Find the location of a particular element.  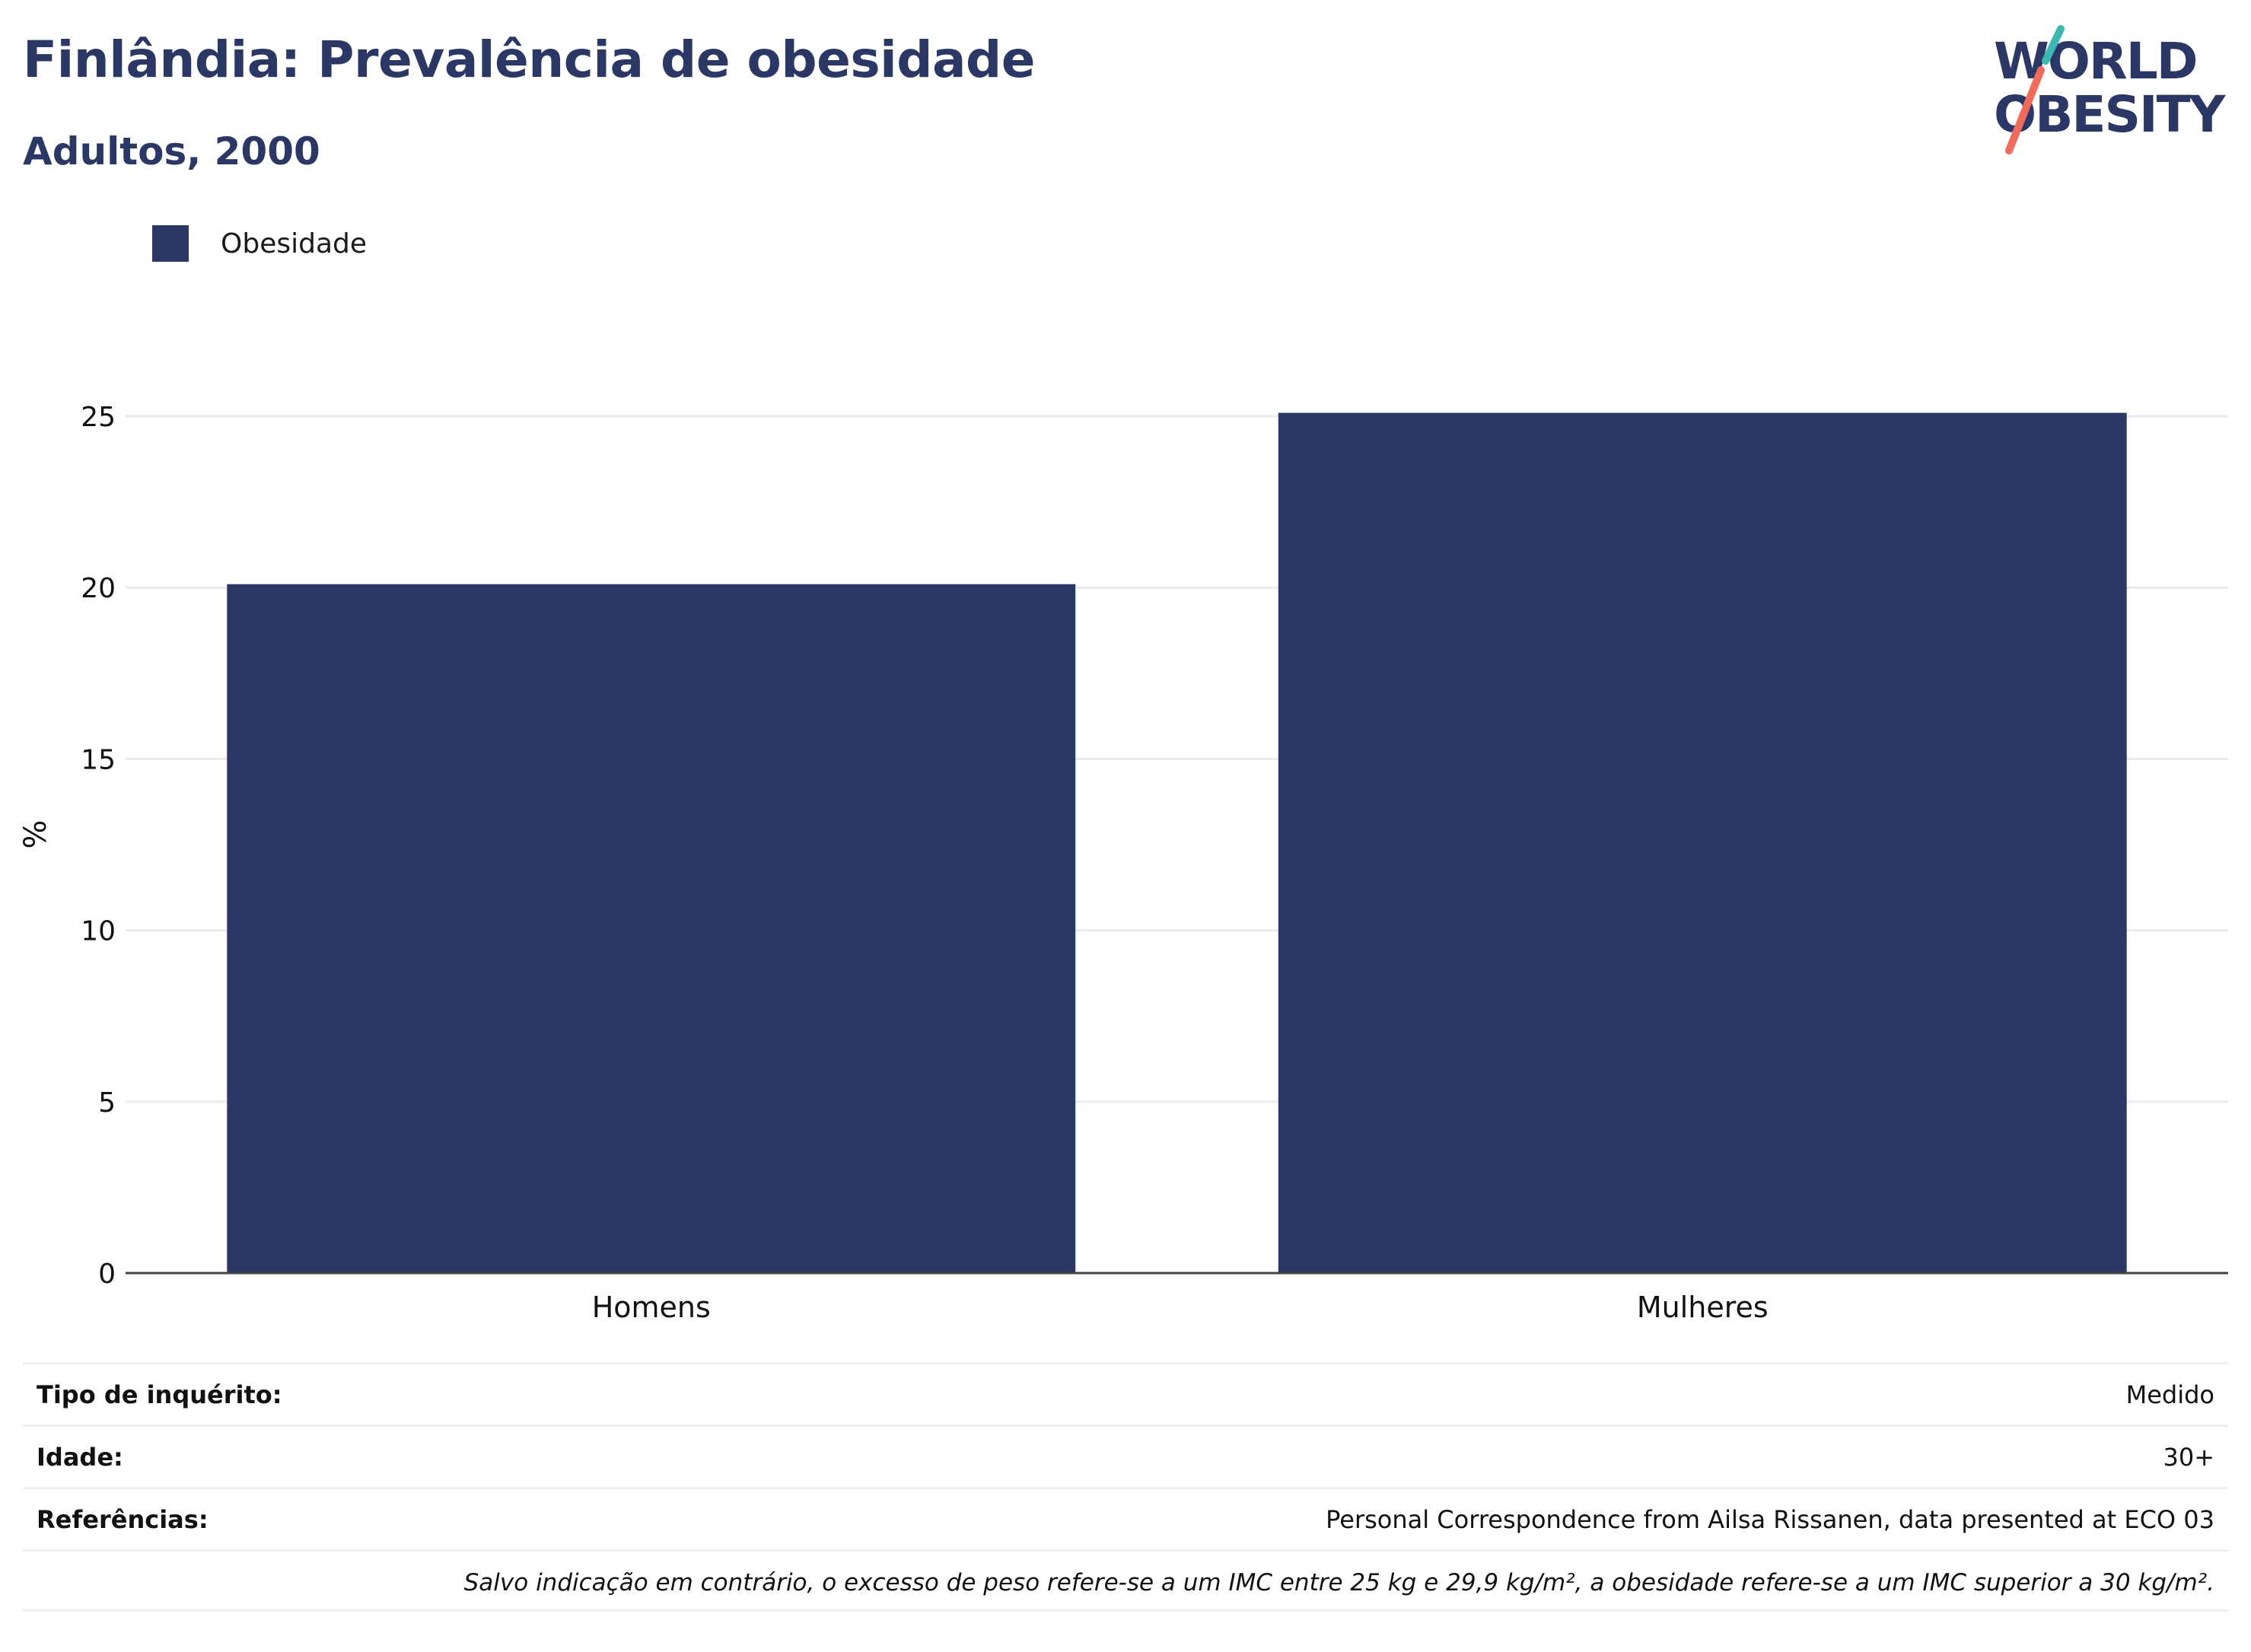

chart-title: Finlândia: Prevalência de obesidade is located at coordinates (529, 59).